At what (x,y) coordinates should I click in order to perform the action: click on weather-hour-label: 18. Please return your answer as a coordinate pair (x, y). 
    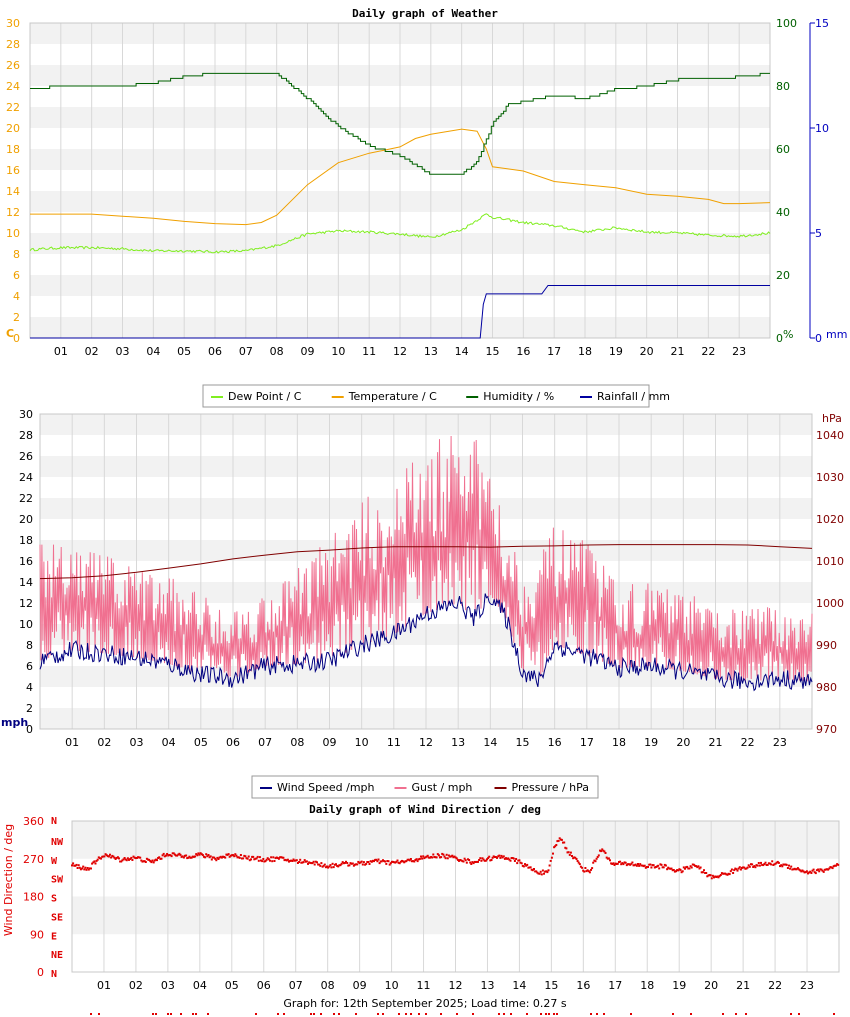
    Looking at the image, I should click on (585, 351).